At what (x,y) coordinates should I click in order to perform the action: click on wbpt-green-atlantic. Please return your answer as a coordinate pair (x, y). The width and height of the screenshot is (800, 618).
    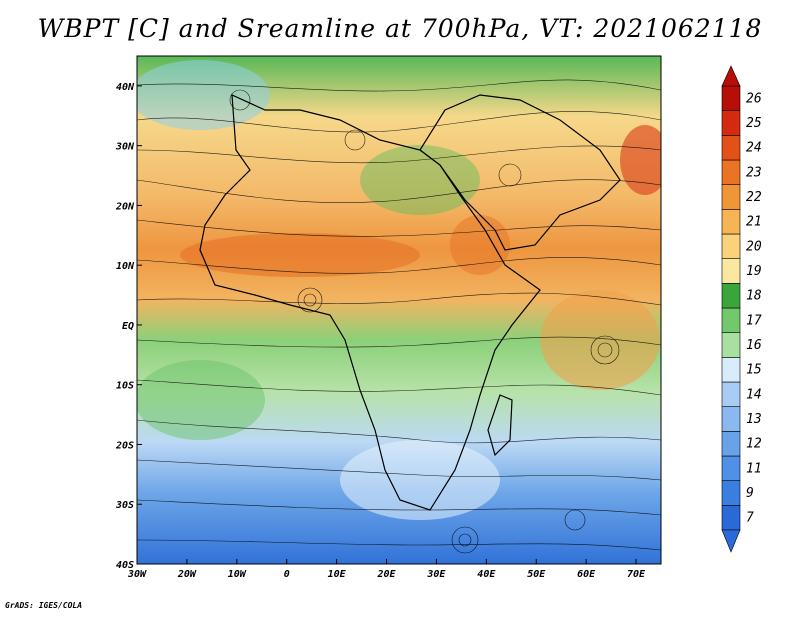
    Looking at the image, I should click on (201, 400).